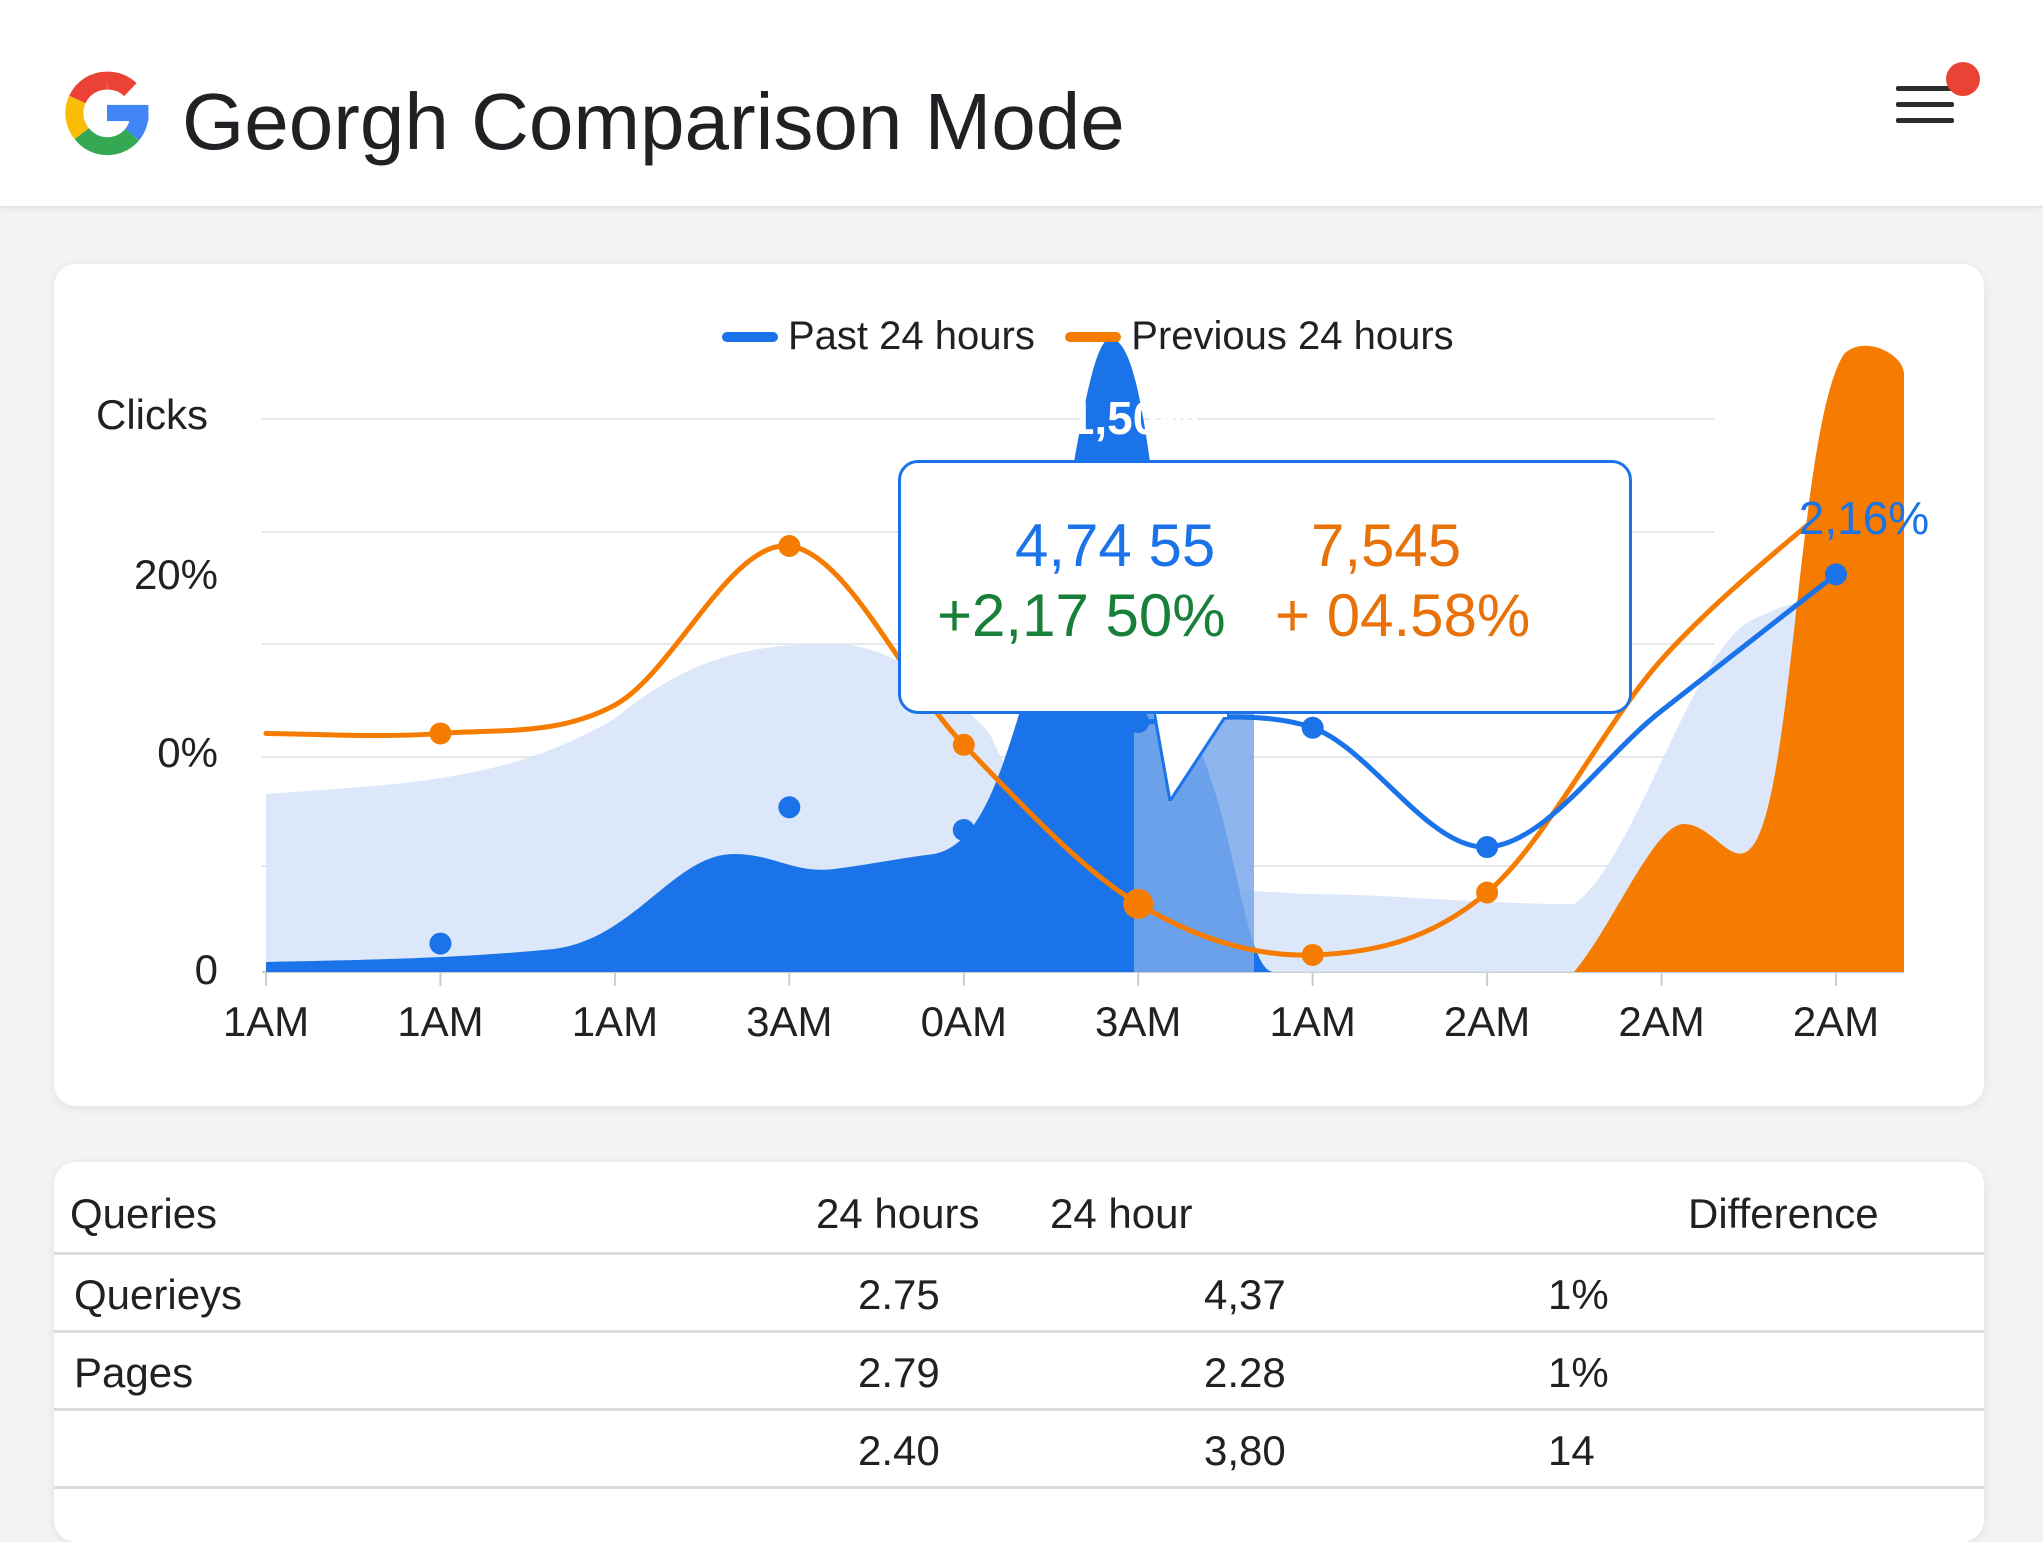 Image resolution: width=2043 pixels, height=1542 pixels. I want to click on past-series-line-right, so click(1487, 710).